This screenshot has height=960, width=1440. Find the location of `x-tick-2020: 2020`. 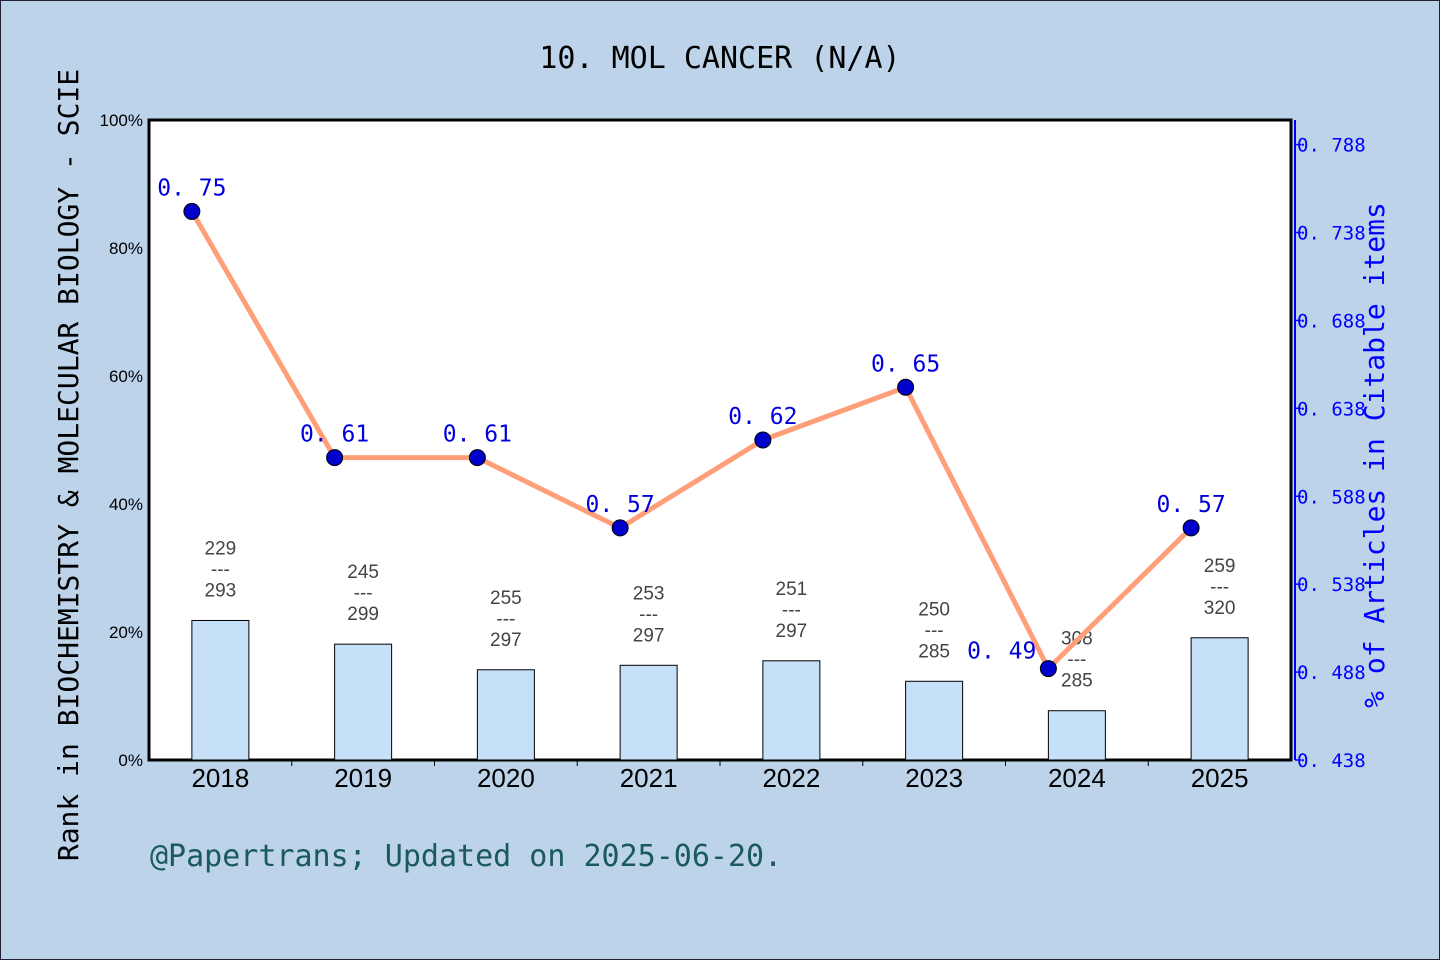

x-tick-2020: 2020 is located at coordinates (506, 778).